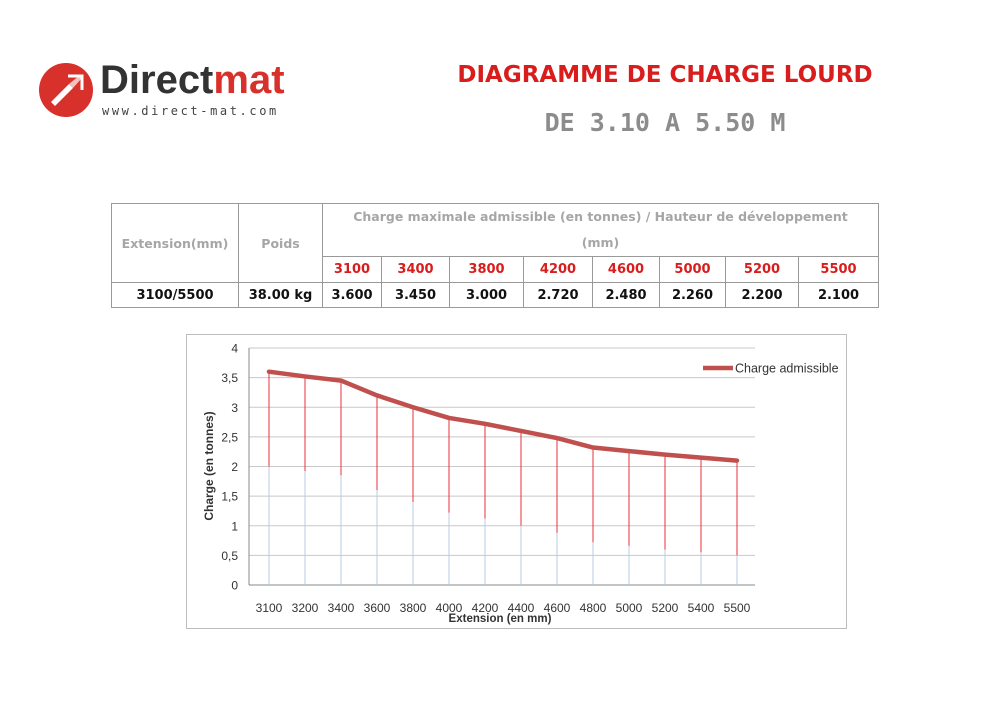 The height and width of the screenshot is (707, 1000). What do you see at coordinates (175, 295) in the screenshot?
I see `row-extension: 3100/5500` at bounding box center [175, 295].